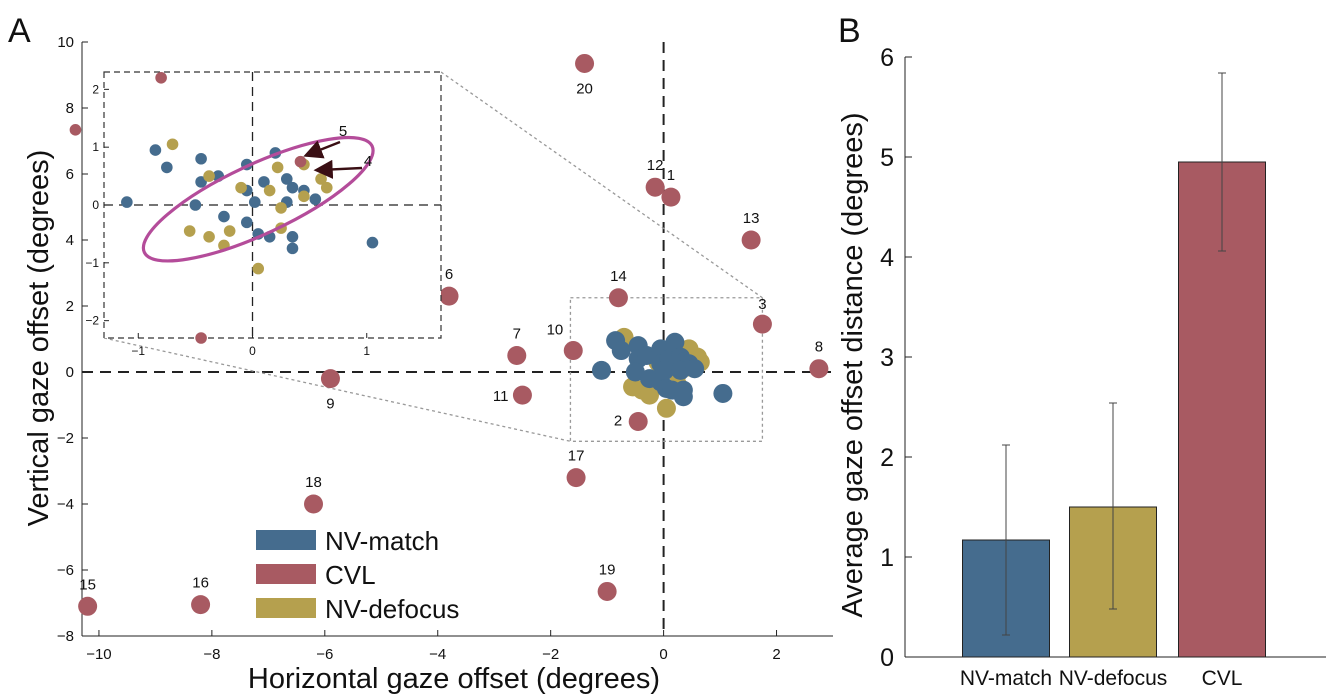  Describe the element at coordinates (618, 276) in the screenshot. I see `point-label: 14` at that location.